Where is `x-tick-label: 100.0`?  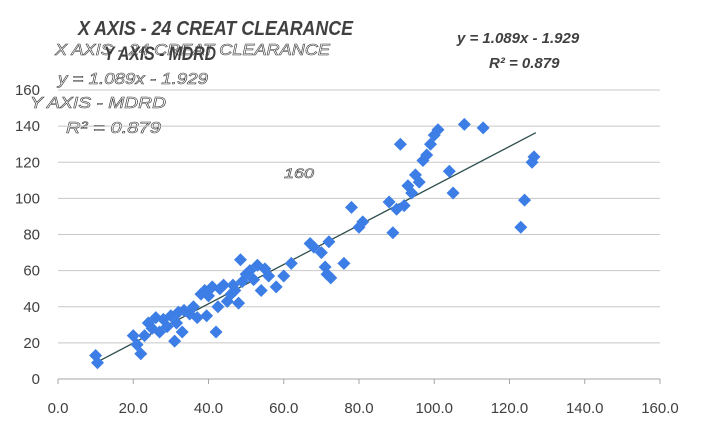
x-tick-label: 100.0 is located at coordinates (434, 408).